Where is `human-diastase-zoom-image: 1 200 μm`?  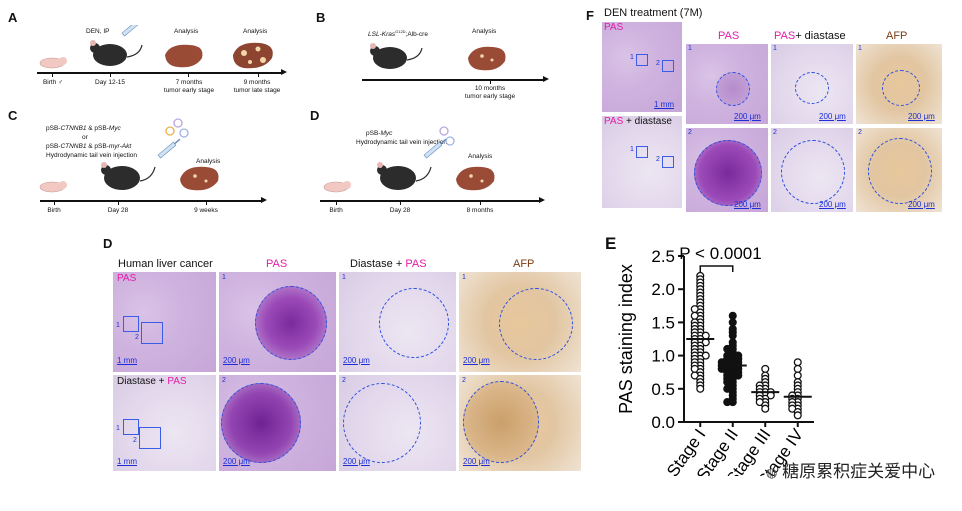 human-diastase-zoom-image: 1 200 μm is located at coordinates (397, 322).